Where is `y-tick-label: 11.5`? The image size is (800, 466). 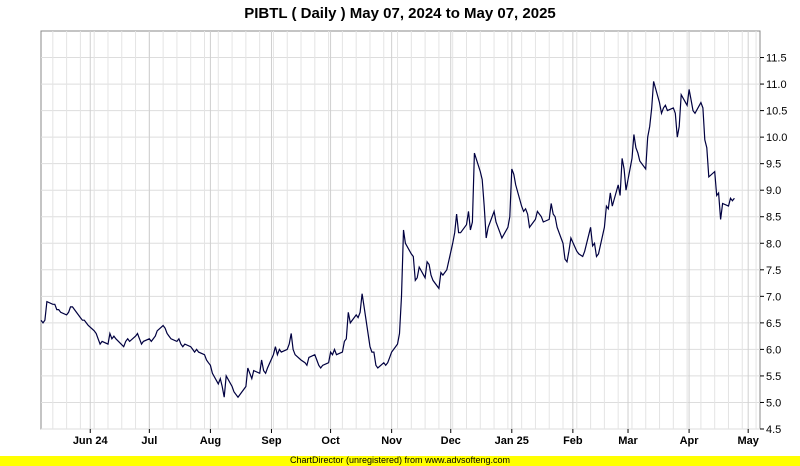 y-tick-label: 11.5 is located at coordinates (776, 59).